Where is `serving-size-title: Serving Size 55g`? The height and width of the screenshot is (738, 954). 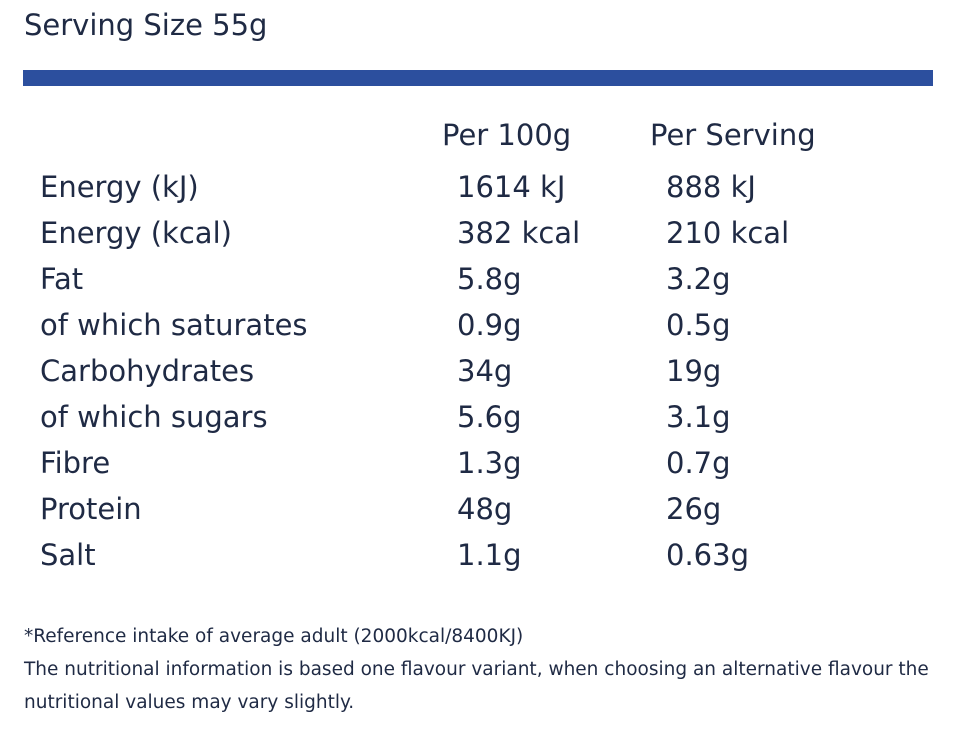 serving-size-title: Serving Size 55g is located at coordinates (146, 25).